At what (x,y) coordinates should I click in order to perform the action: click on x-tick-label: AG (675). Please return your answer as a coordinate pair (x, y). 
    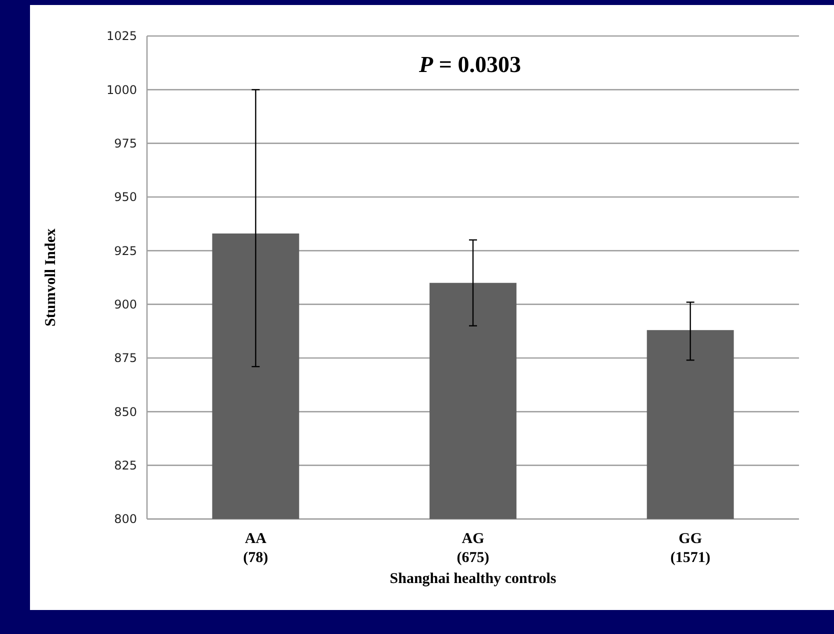
    Looking at the image, I should click on (473, 548).